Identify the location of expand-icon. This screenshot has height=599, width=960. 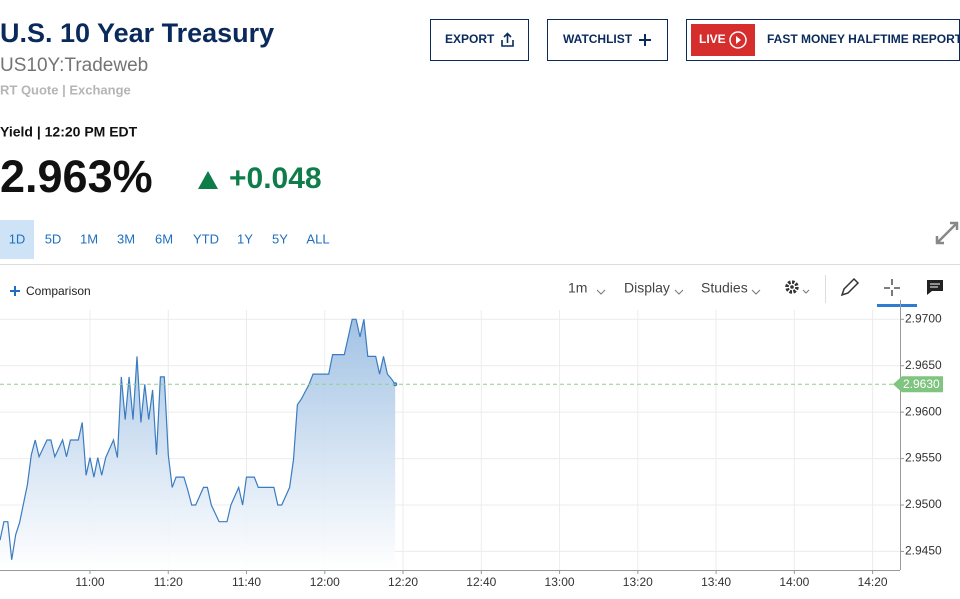
(947, 233).